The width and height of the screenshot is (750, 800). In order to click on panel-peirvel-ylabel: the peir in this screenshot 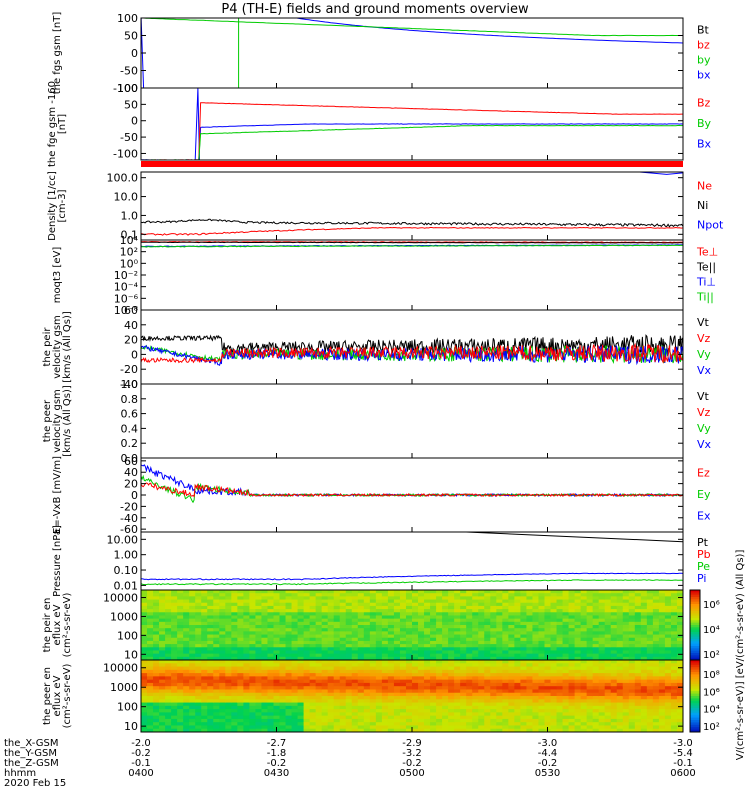, I will do `click(47, 347)`.